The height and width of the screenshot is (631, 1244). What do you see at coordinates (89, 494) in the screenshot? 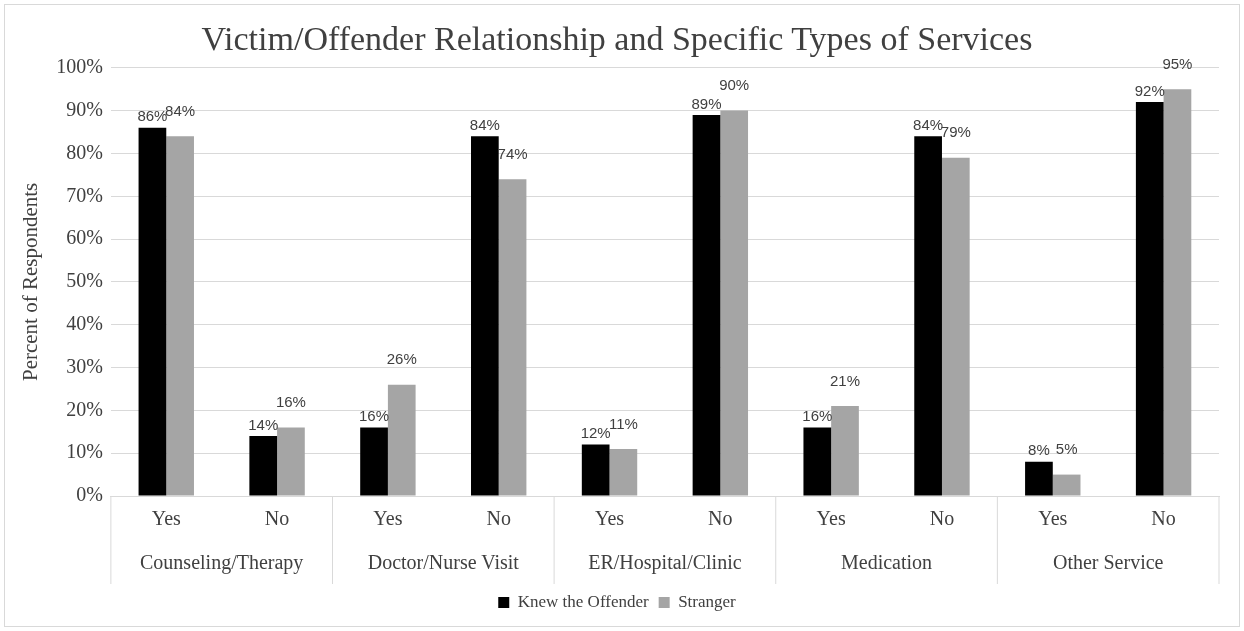
I see `y-tick-label: 0%` at bounding box center [89, 494].